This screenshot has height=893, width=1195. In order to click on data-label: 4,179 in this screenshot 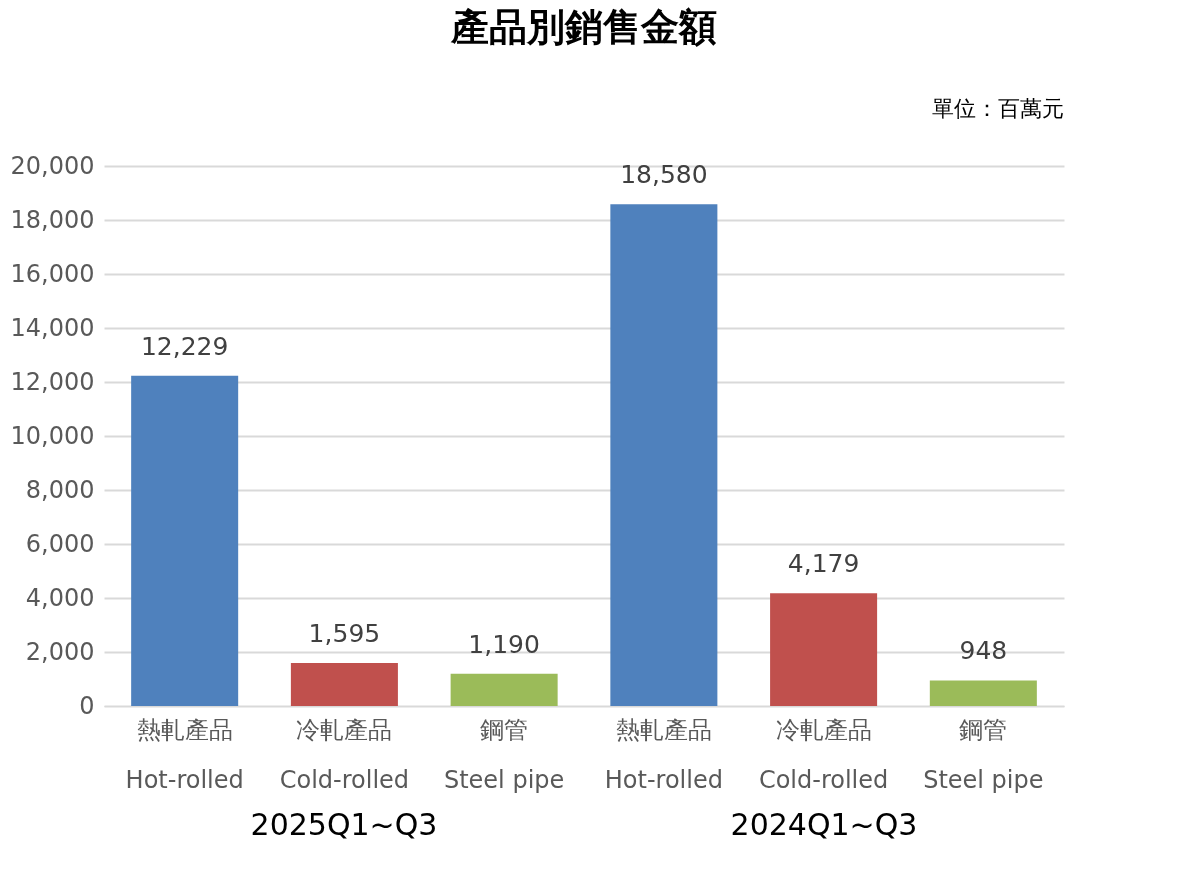, I will do `click(823, 564)`.